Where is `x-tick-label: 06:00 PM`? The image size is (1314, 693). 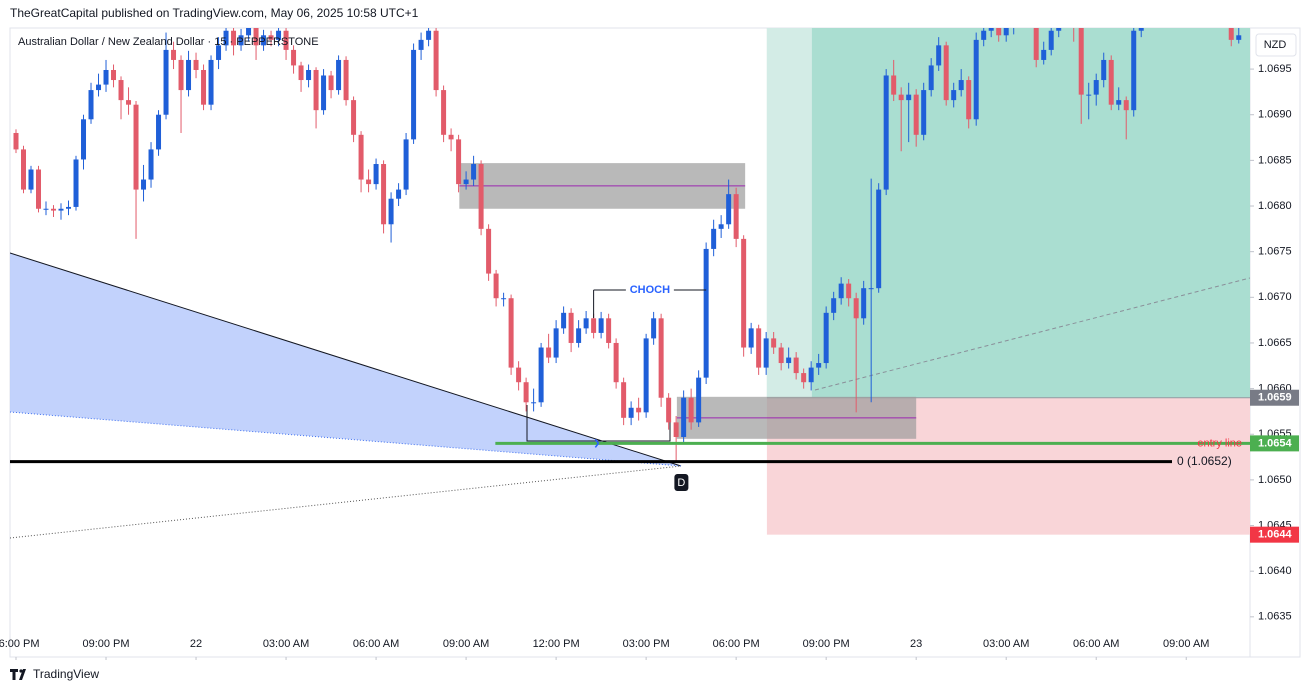
x-tick-label: 06:00 PM is located at coordinates (736, 644).